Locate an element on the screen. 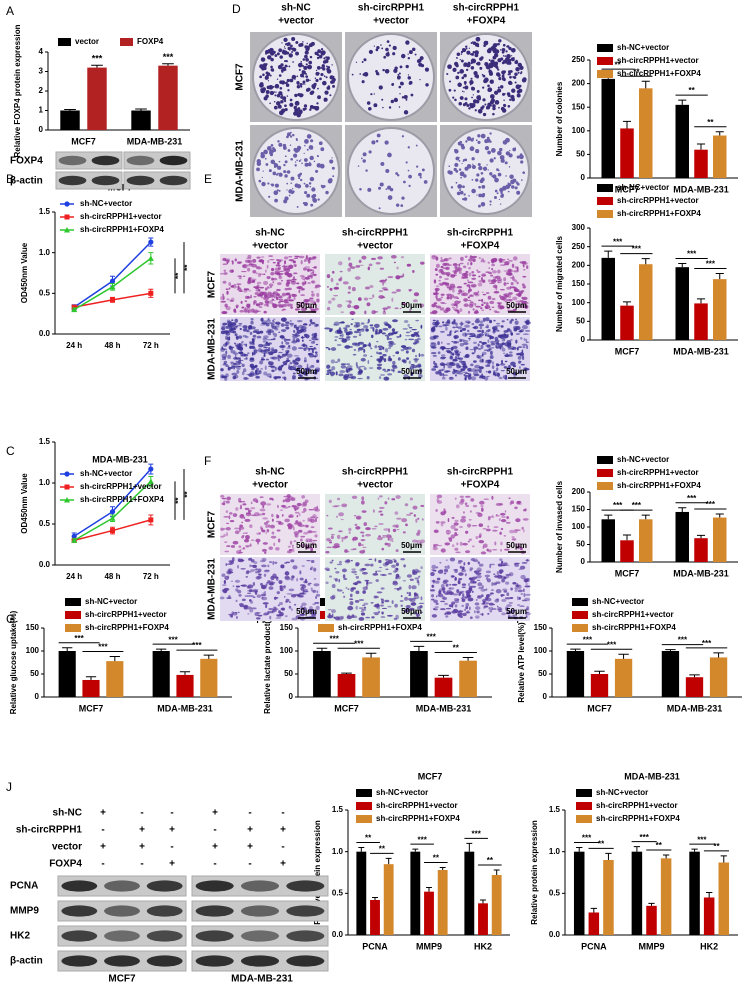 This screenshot has width=750, height=999. panel-letter: C is located at coordinates (10, 451).